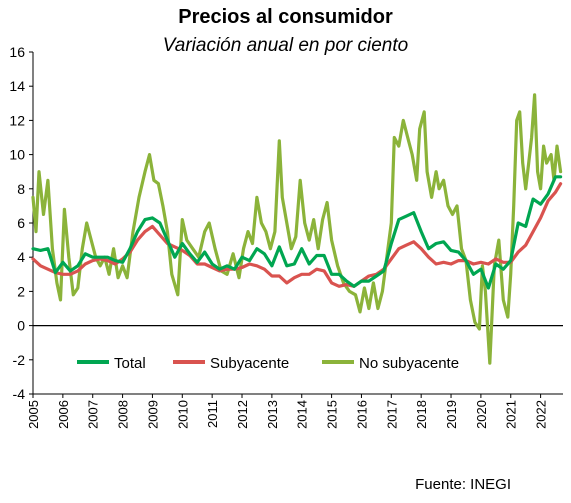 The image size is (571, 503). What do you see at coordinates (391, 414) in the screenshot?
I see `x-tick-label: 2017` at bounding box center [391, 414].